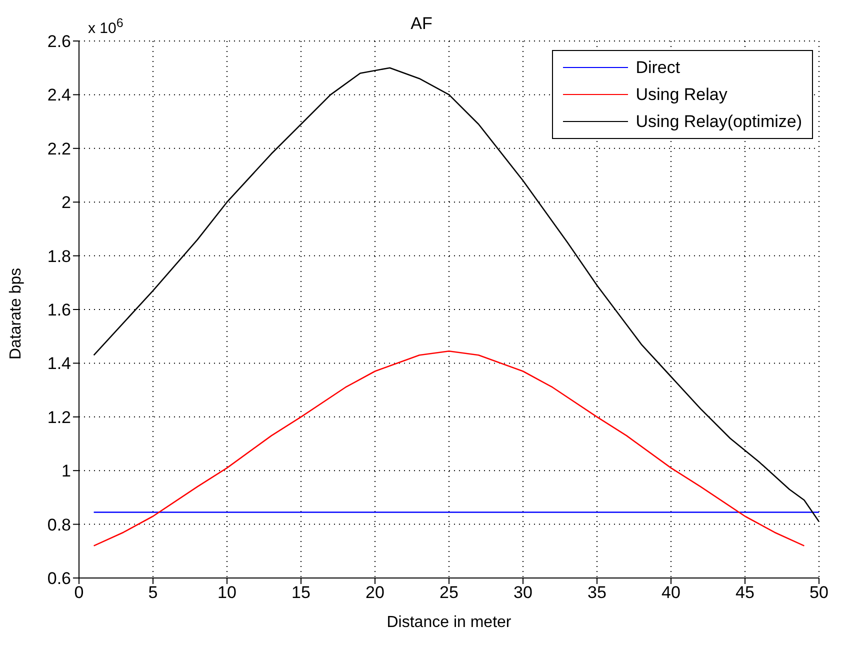  Describe the element at coordinates (59, 95) in the screenshot. I see `y-tick-label: 2.4` at that location.